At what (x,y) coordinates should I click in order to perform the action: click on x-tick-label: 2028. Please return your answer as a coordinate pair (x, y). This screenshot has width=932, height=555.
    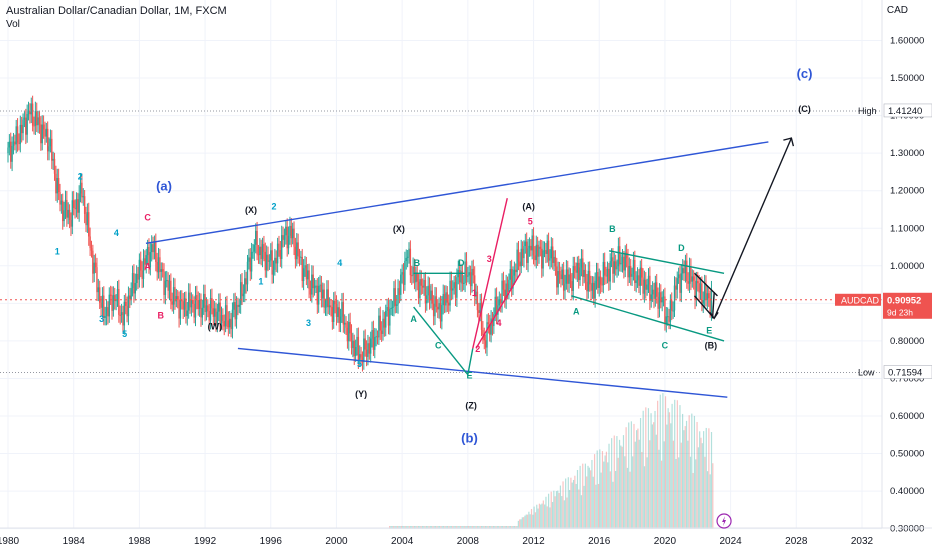
    Looking at the image, I should click on (796, 541).